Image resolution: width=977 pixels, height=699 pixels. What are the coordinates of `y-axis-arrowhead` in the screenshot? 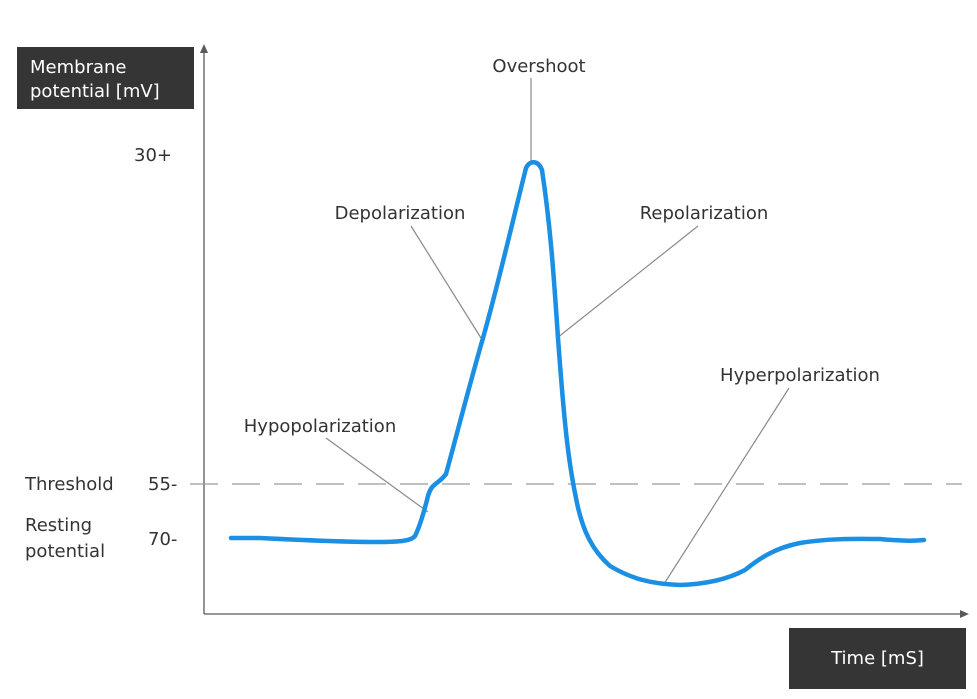 It's located at (204, 48).